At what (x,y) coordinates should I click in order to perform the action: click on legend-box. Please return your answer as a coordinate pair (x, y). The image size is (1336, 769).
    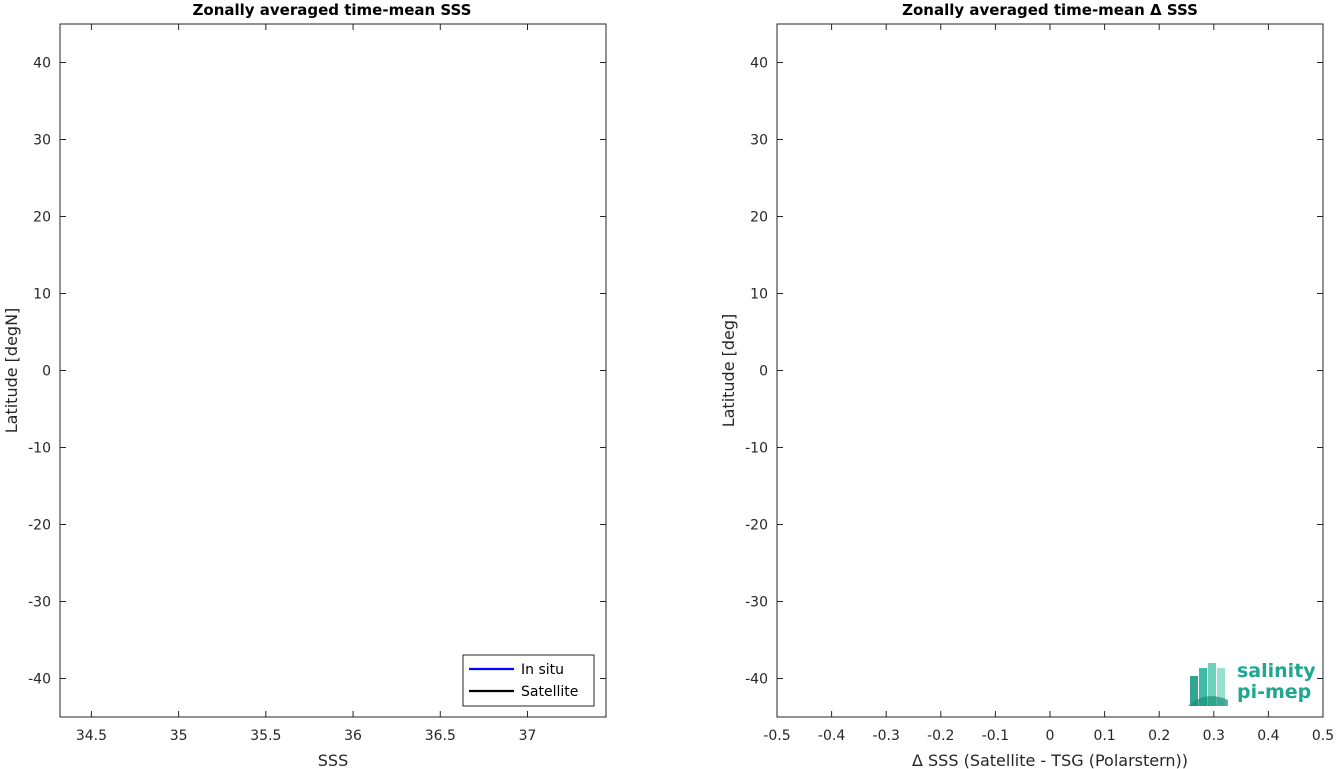
    Looking at the image, I should click on (528, 680).